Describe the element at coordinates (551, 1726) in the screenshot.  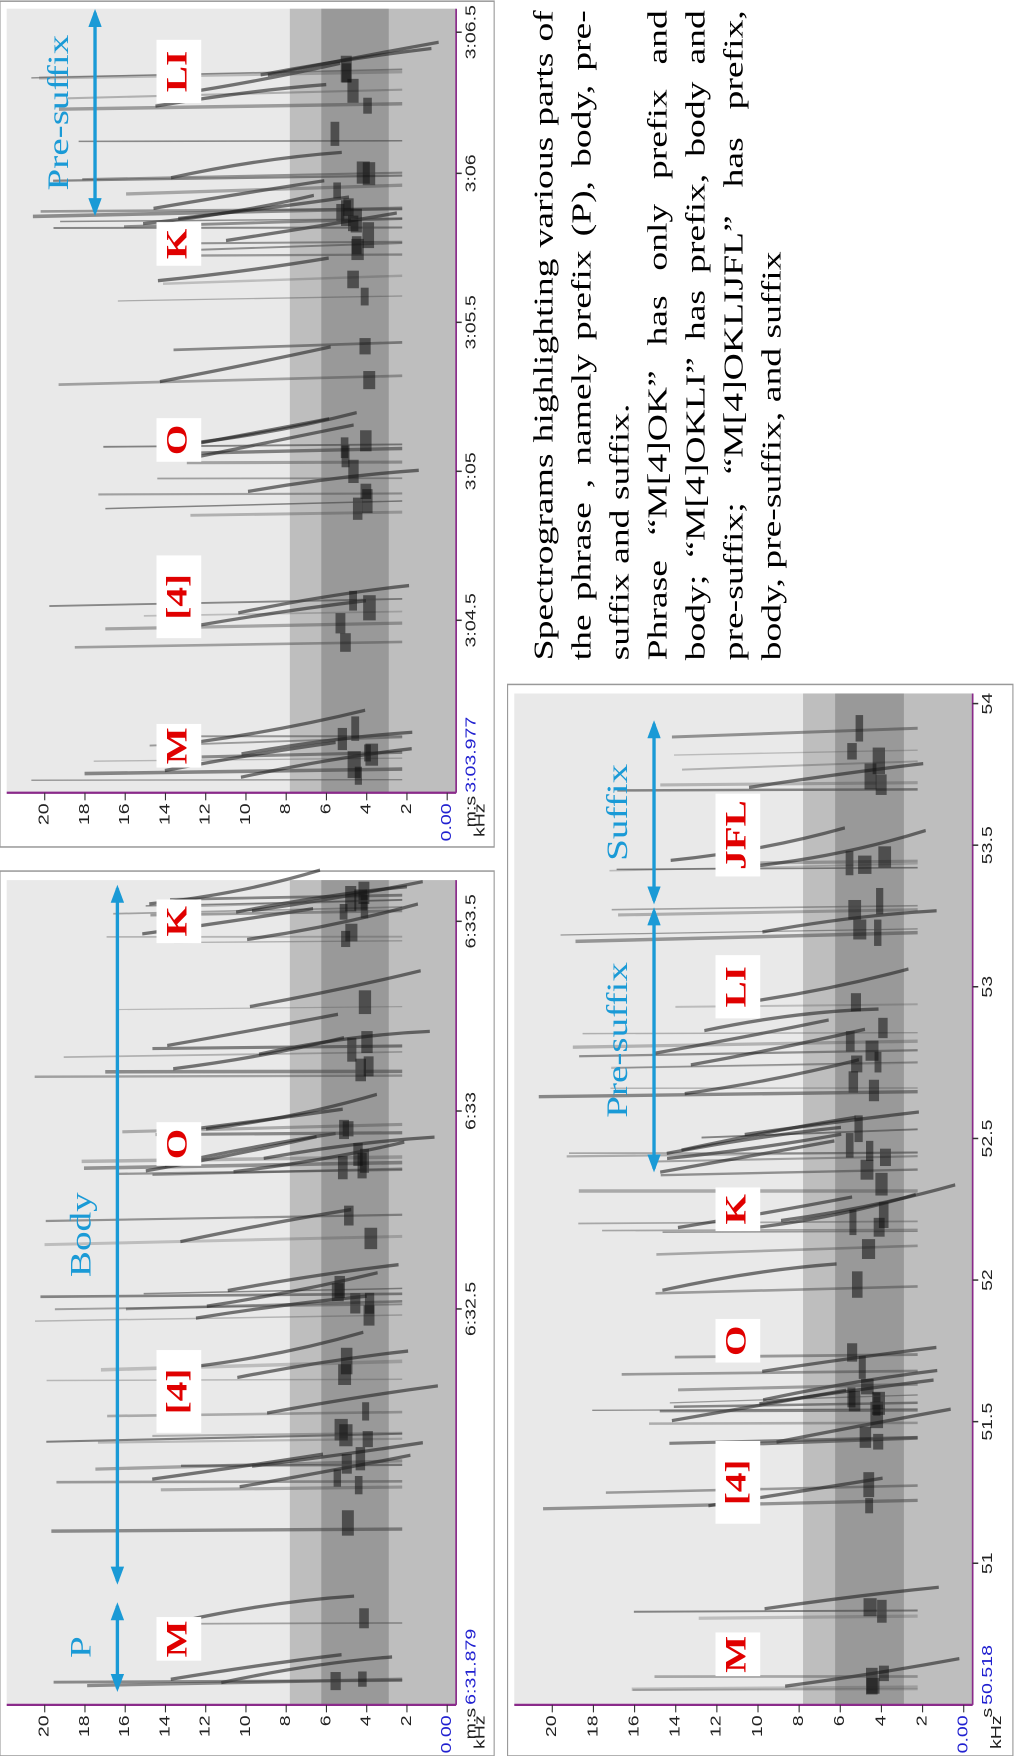
I see `freq-tick-label: 20` at that location.